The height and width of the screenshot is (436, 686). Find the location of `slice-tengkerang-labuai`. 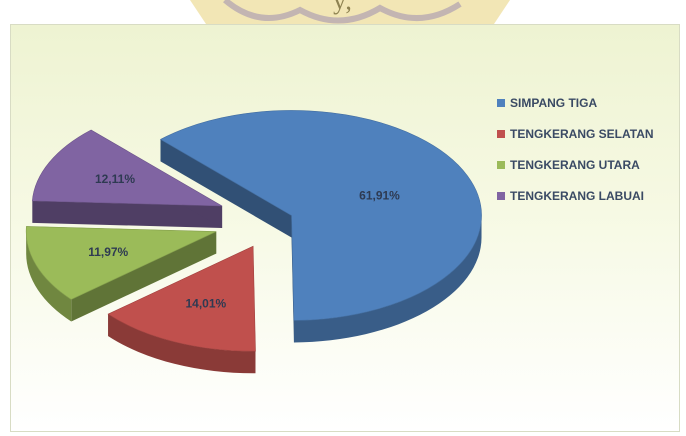

slice-tengkerang-labuai is located at coordinates (127, 179).